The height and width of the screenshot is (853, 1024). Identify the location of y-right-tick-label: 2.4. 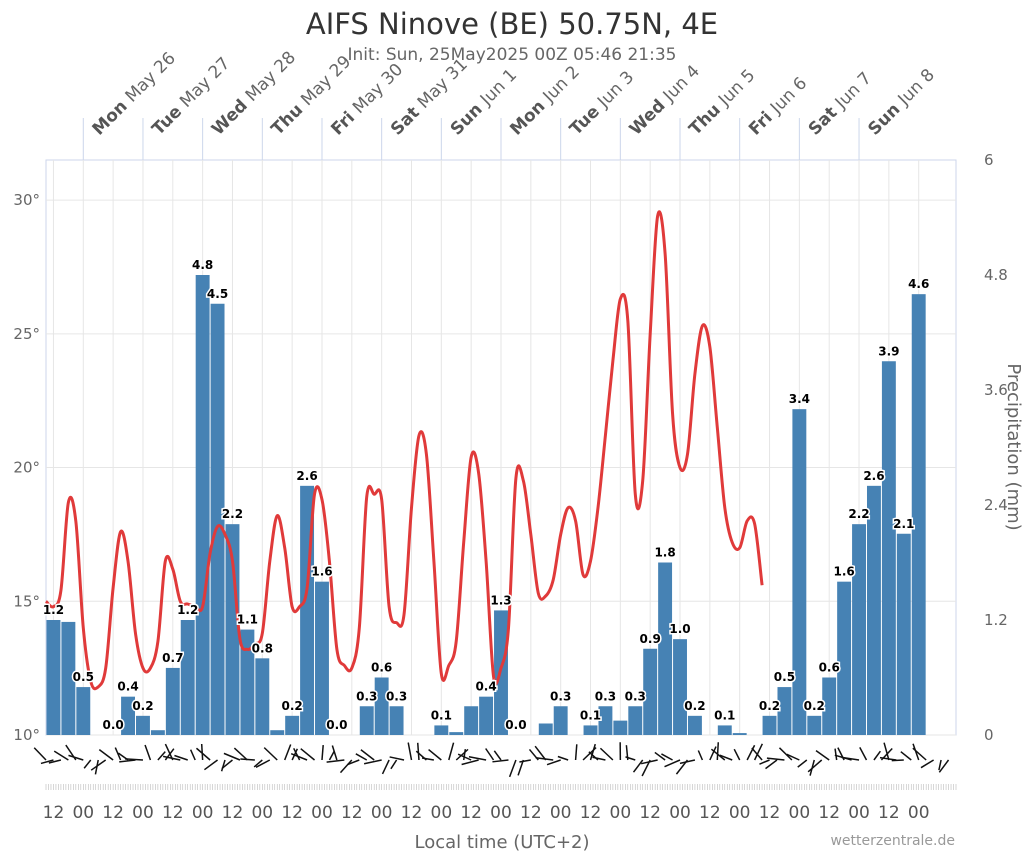
(996, 505).